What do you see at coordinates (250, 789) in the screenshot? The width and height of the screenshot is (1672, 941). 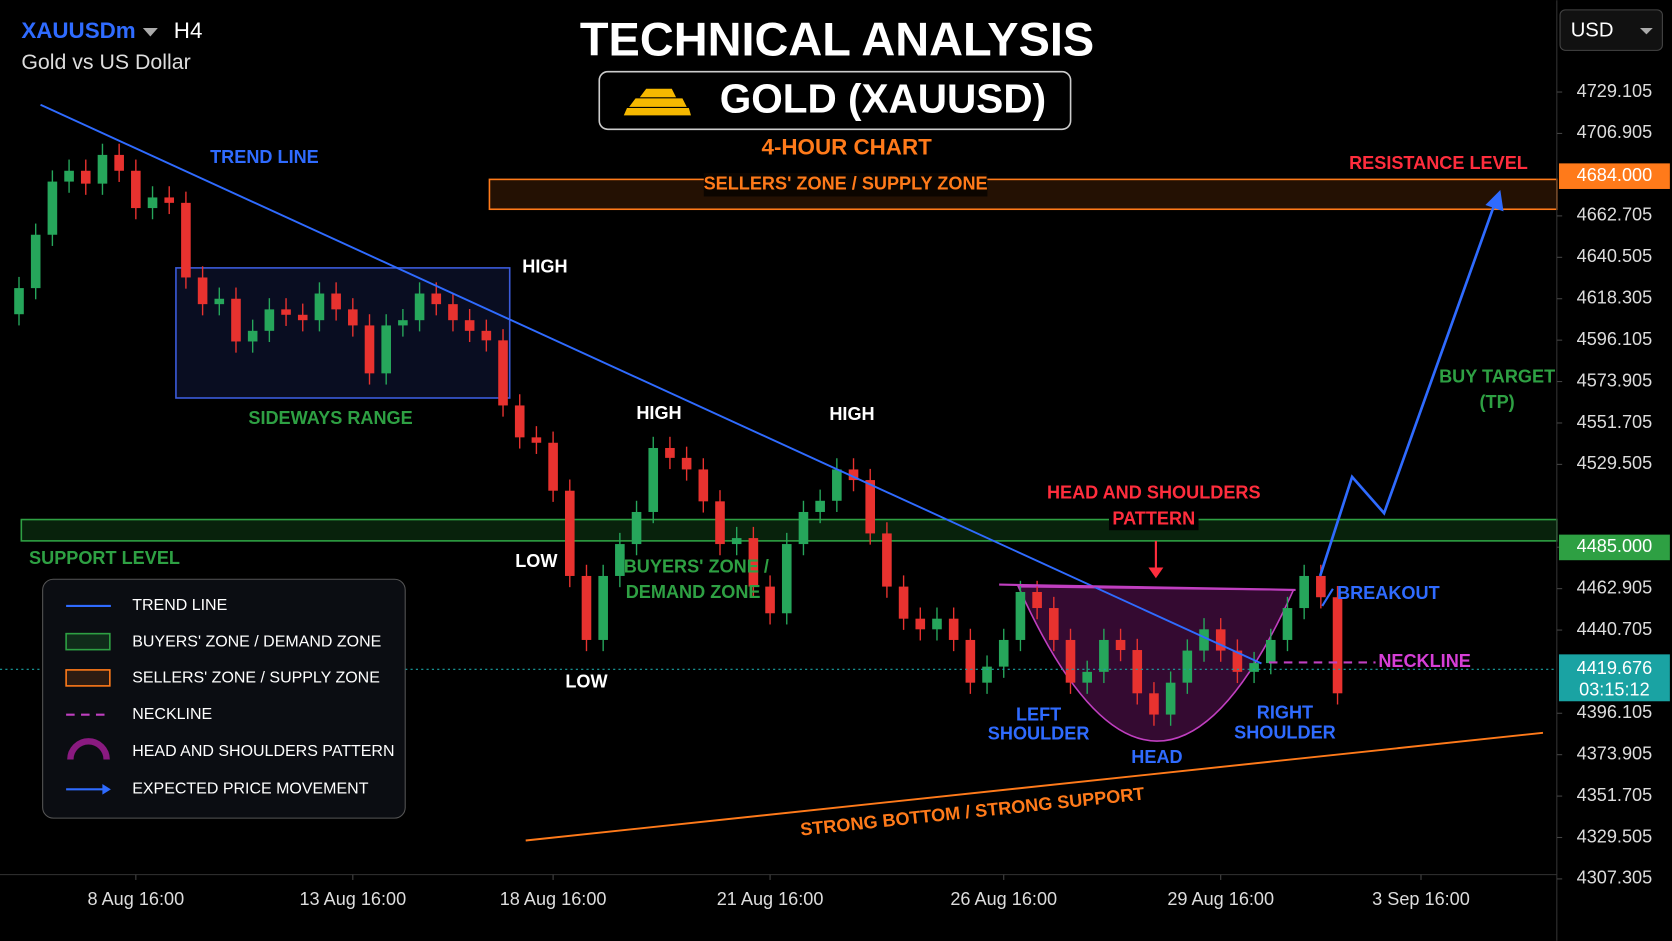 I see `legend-label: EXPECTED PRICE MOVEMENT` at bounding box center [250, 789].